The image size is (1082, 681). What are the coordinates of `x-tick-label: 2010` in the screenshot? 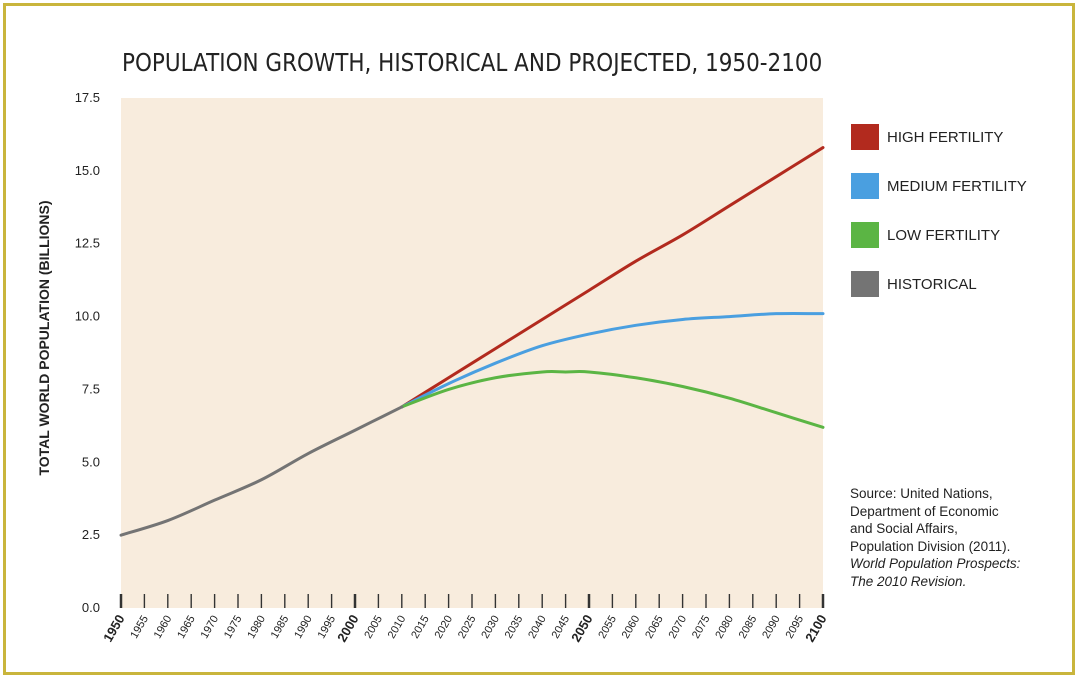 It's located at (397, 627).